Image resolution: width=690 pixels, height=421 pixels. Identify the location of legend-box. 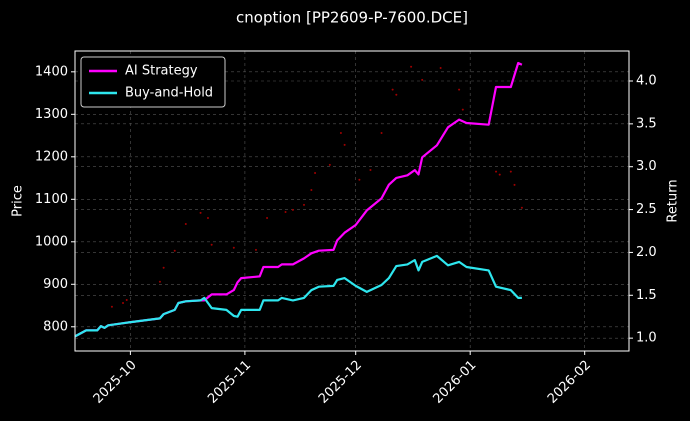
(153, 82).